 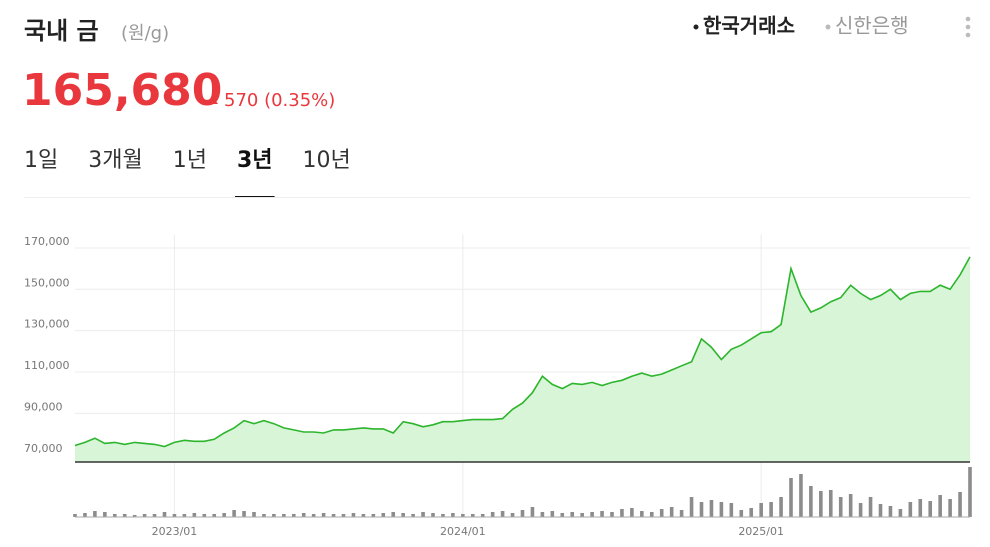 I want to click on period-tab: 10년, so click(x=327, y=160).